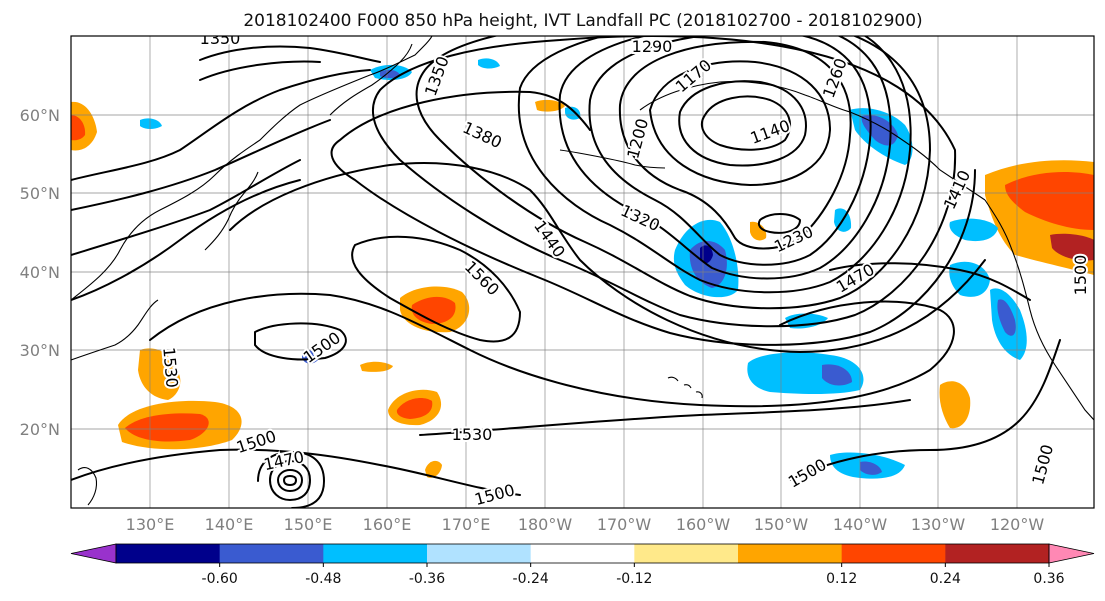 The width and height of the screenshot is (1105, 601). I want to click on colorbar-tick-label: -0.24, so click(531, 579).